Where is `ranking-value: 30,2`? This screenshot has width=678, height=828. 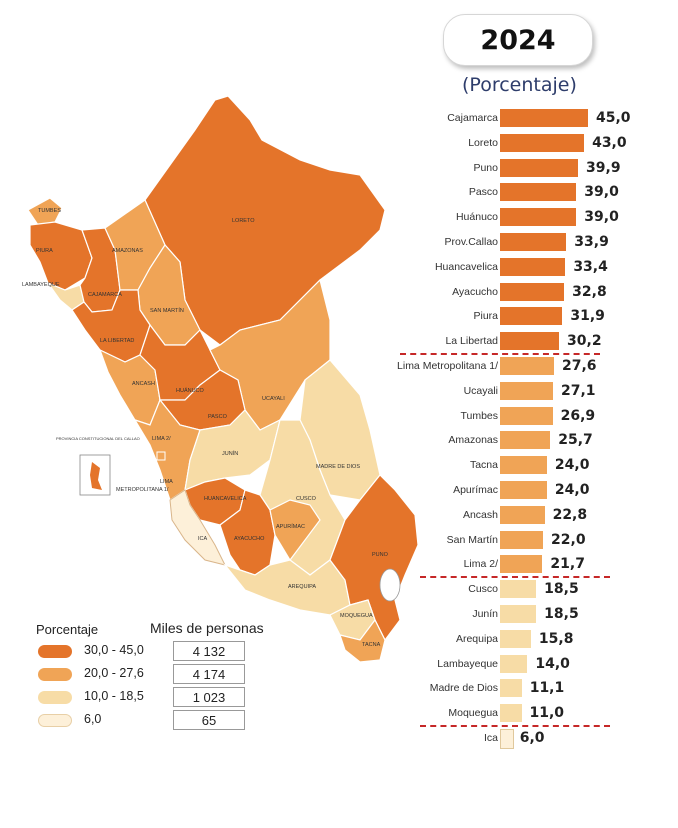 ranking-value: 30,2 is located at coordinates (584, 341).